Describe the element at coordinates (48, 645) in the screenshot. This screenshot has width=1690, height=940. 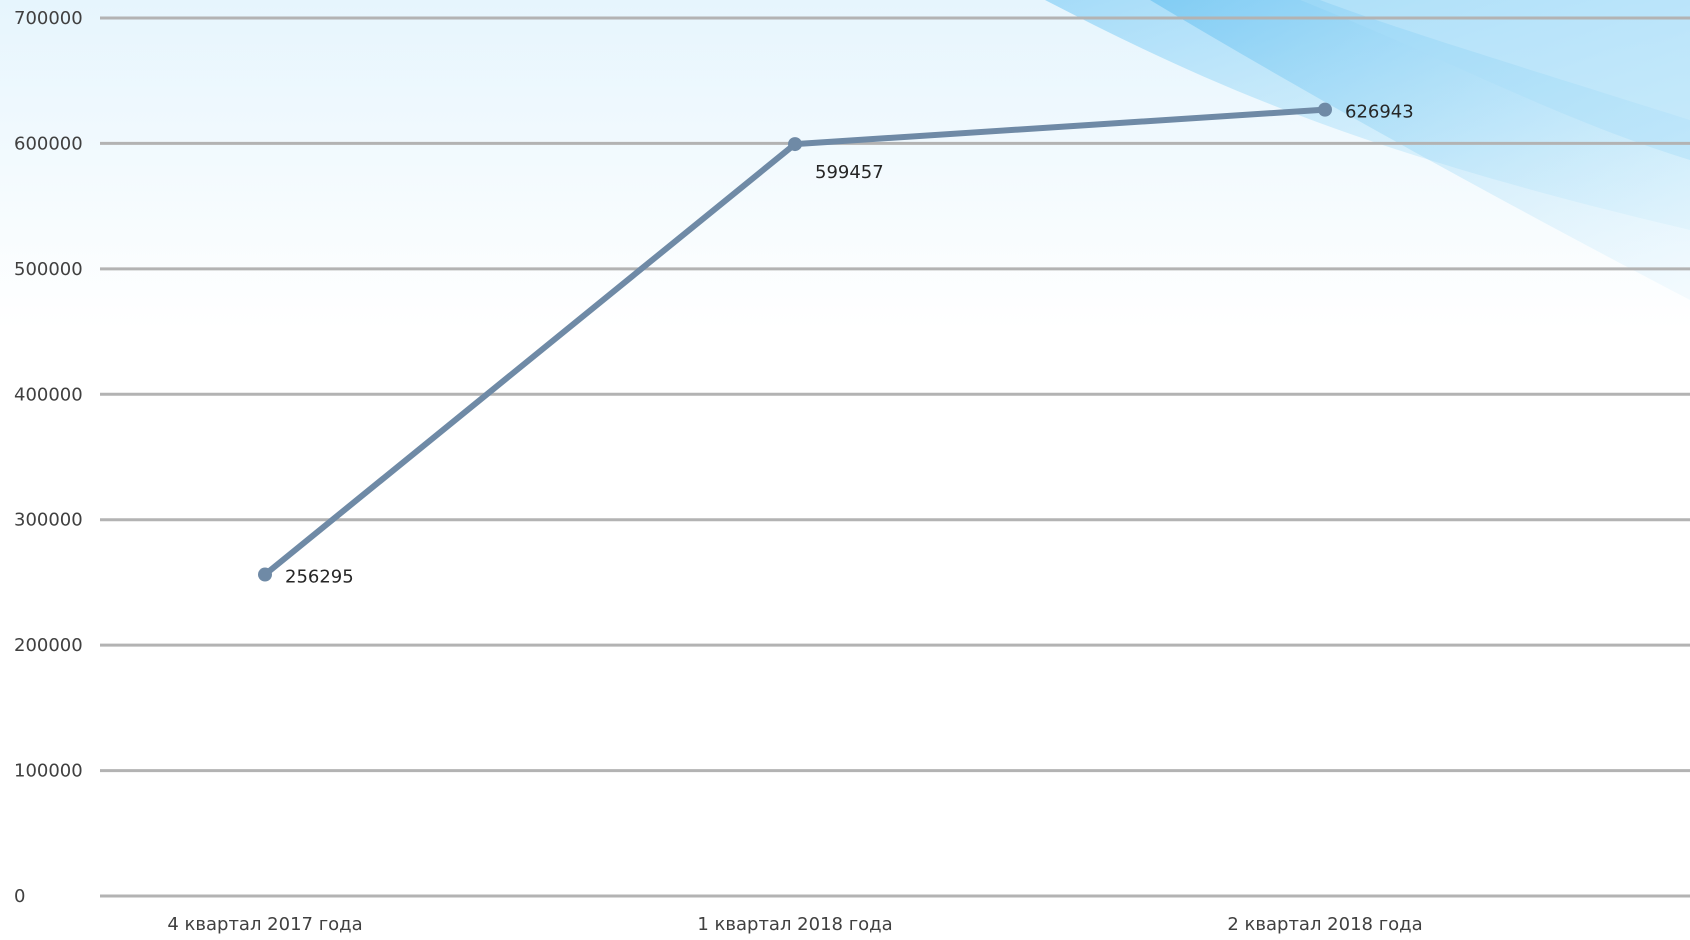
I see `y-tick-label-200000: 200000` at that location.